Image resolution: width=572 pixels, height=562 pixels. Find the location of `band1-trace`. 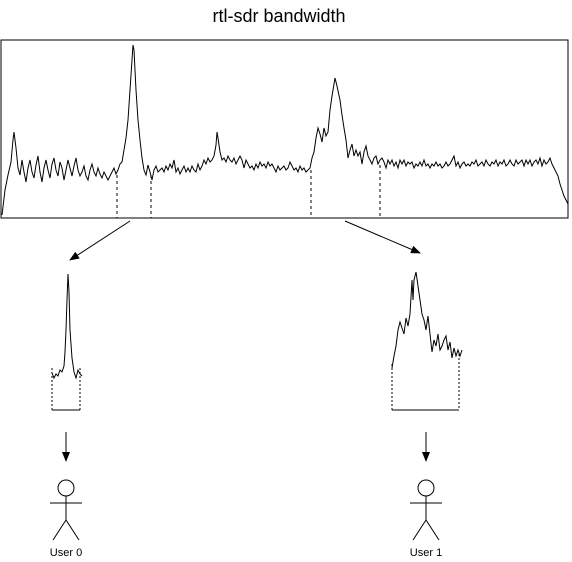

band1-trace is located at coordinates (427, 320).